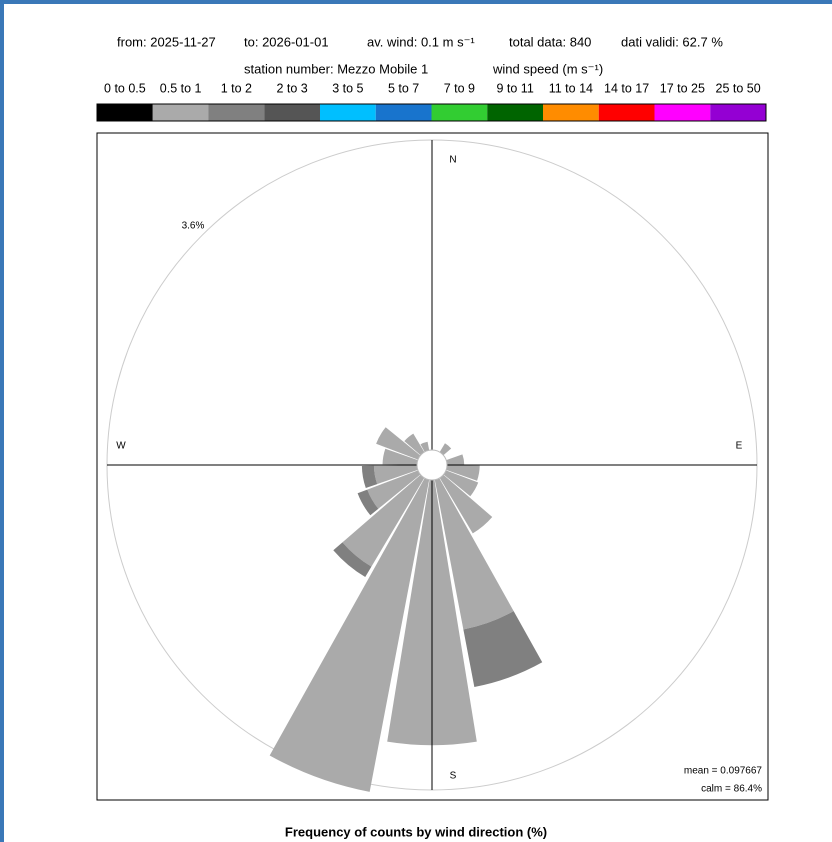  I want to click on compass-label: W, so click(121, 446).